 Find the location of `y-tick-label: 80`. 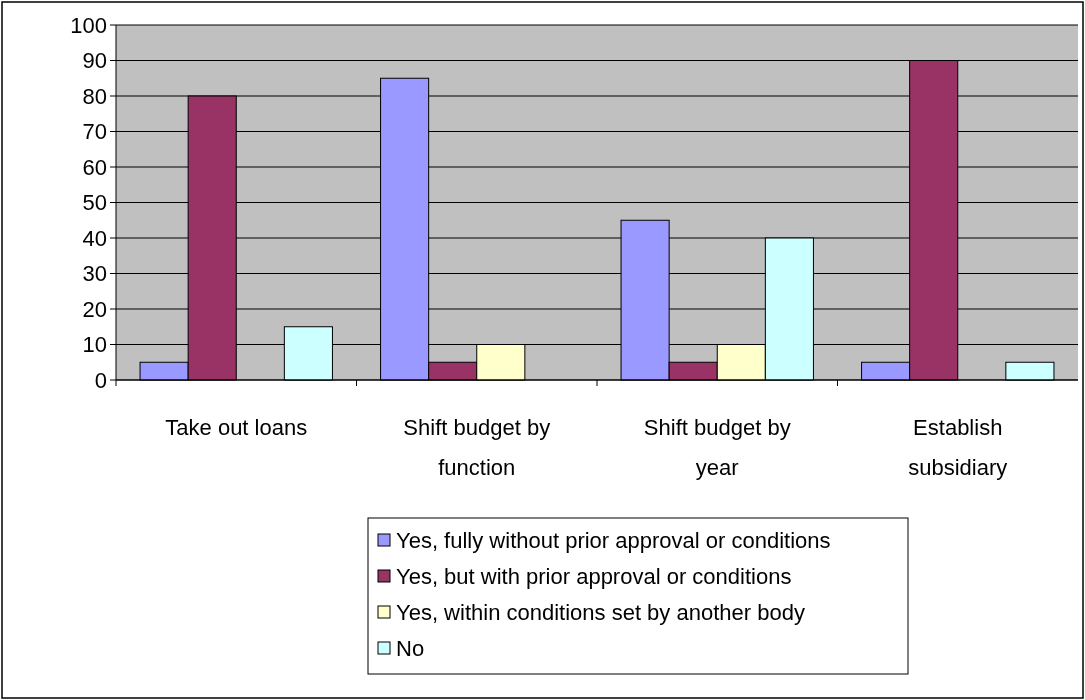

y-tick-label: 80 is located at coordinates (94, 96).